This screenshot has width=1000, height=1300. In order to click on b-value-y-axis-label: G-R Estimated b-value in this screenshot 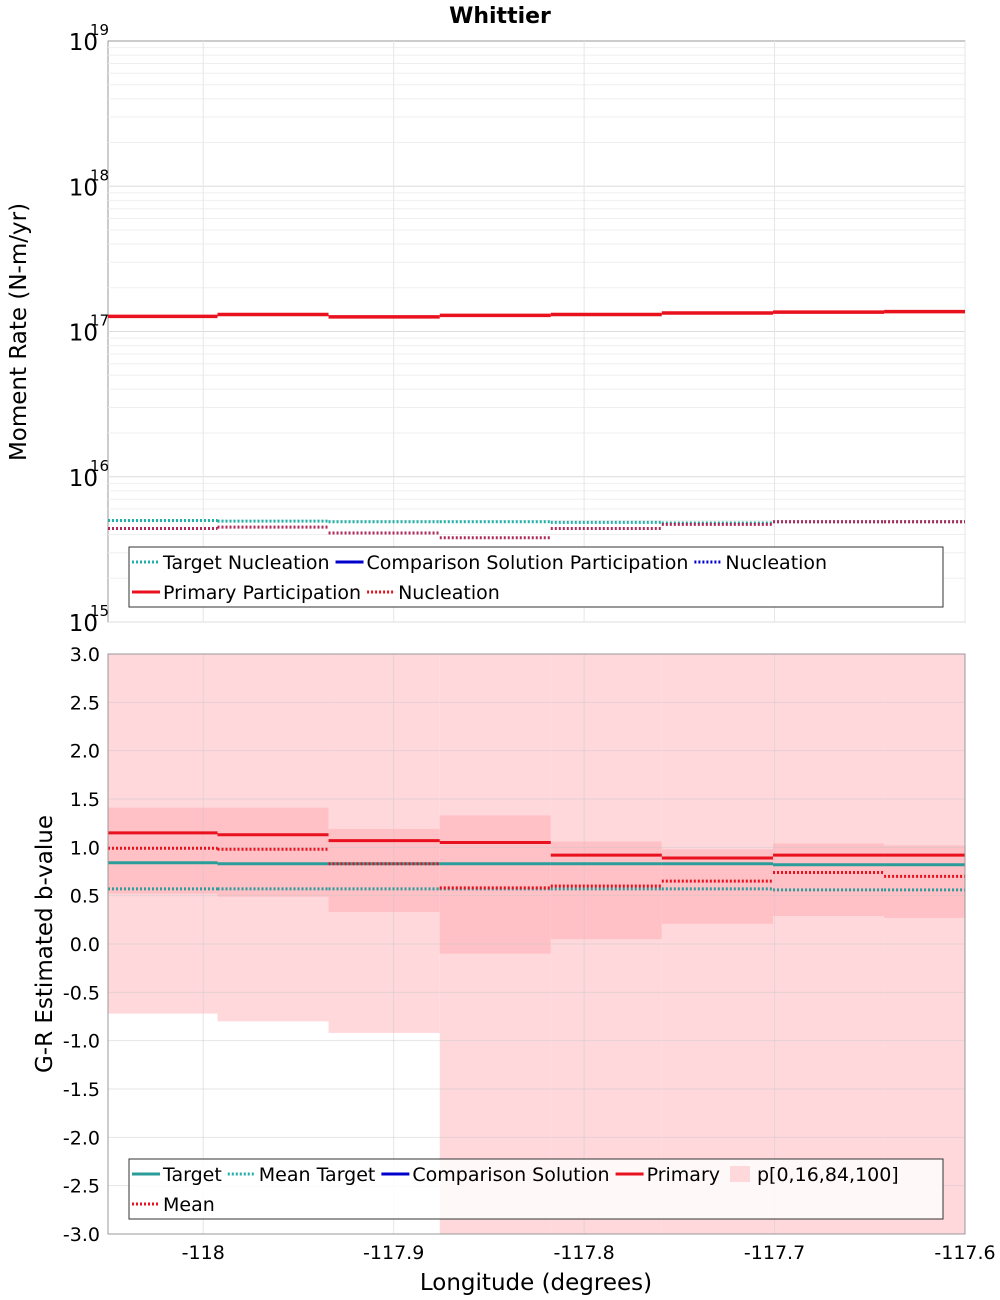, I will do `click(45, 944)`.